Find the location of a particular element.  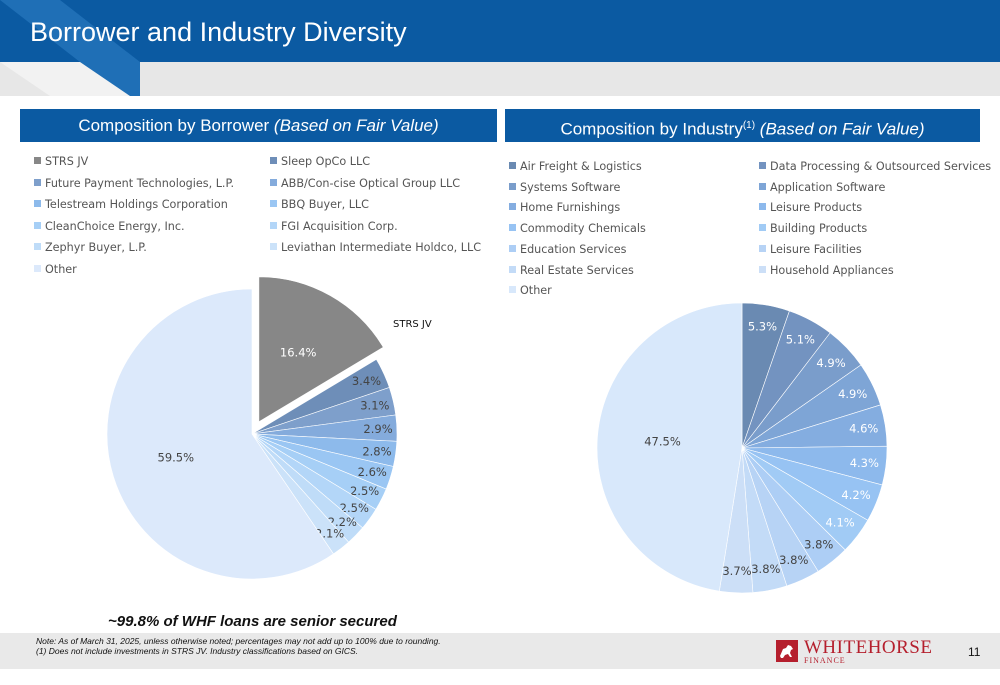

slice-label-fgi-acquisition-corp: 2.5% is located at coordinates (354, 508).